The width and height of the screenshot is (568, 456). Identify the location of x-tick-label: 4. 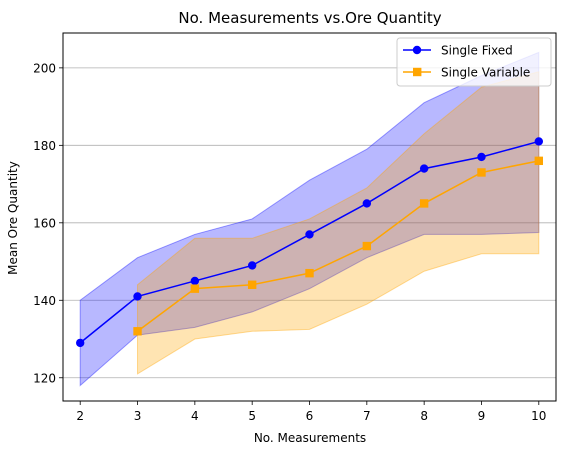
(195, 416).